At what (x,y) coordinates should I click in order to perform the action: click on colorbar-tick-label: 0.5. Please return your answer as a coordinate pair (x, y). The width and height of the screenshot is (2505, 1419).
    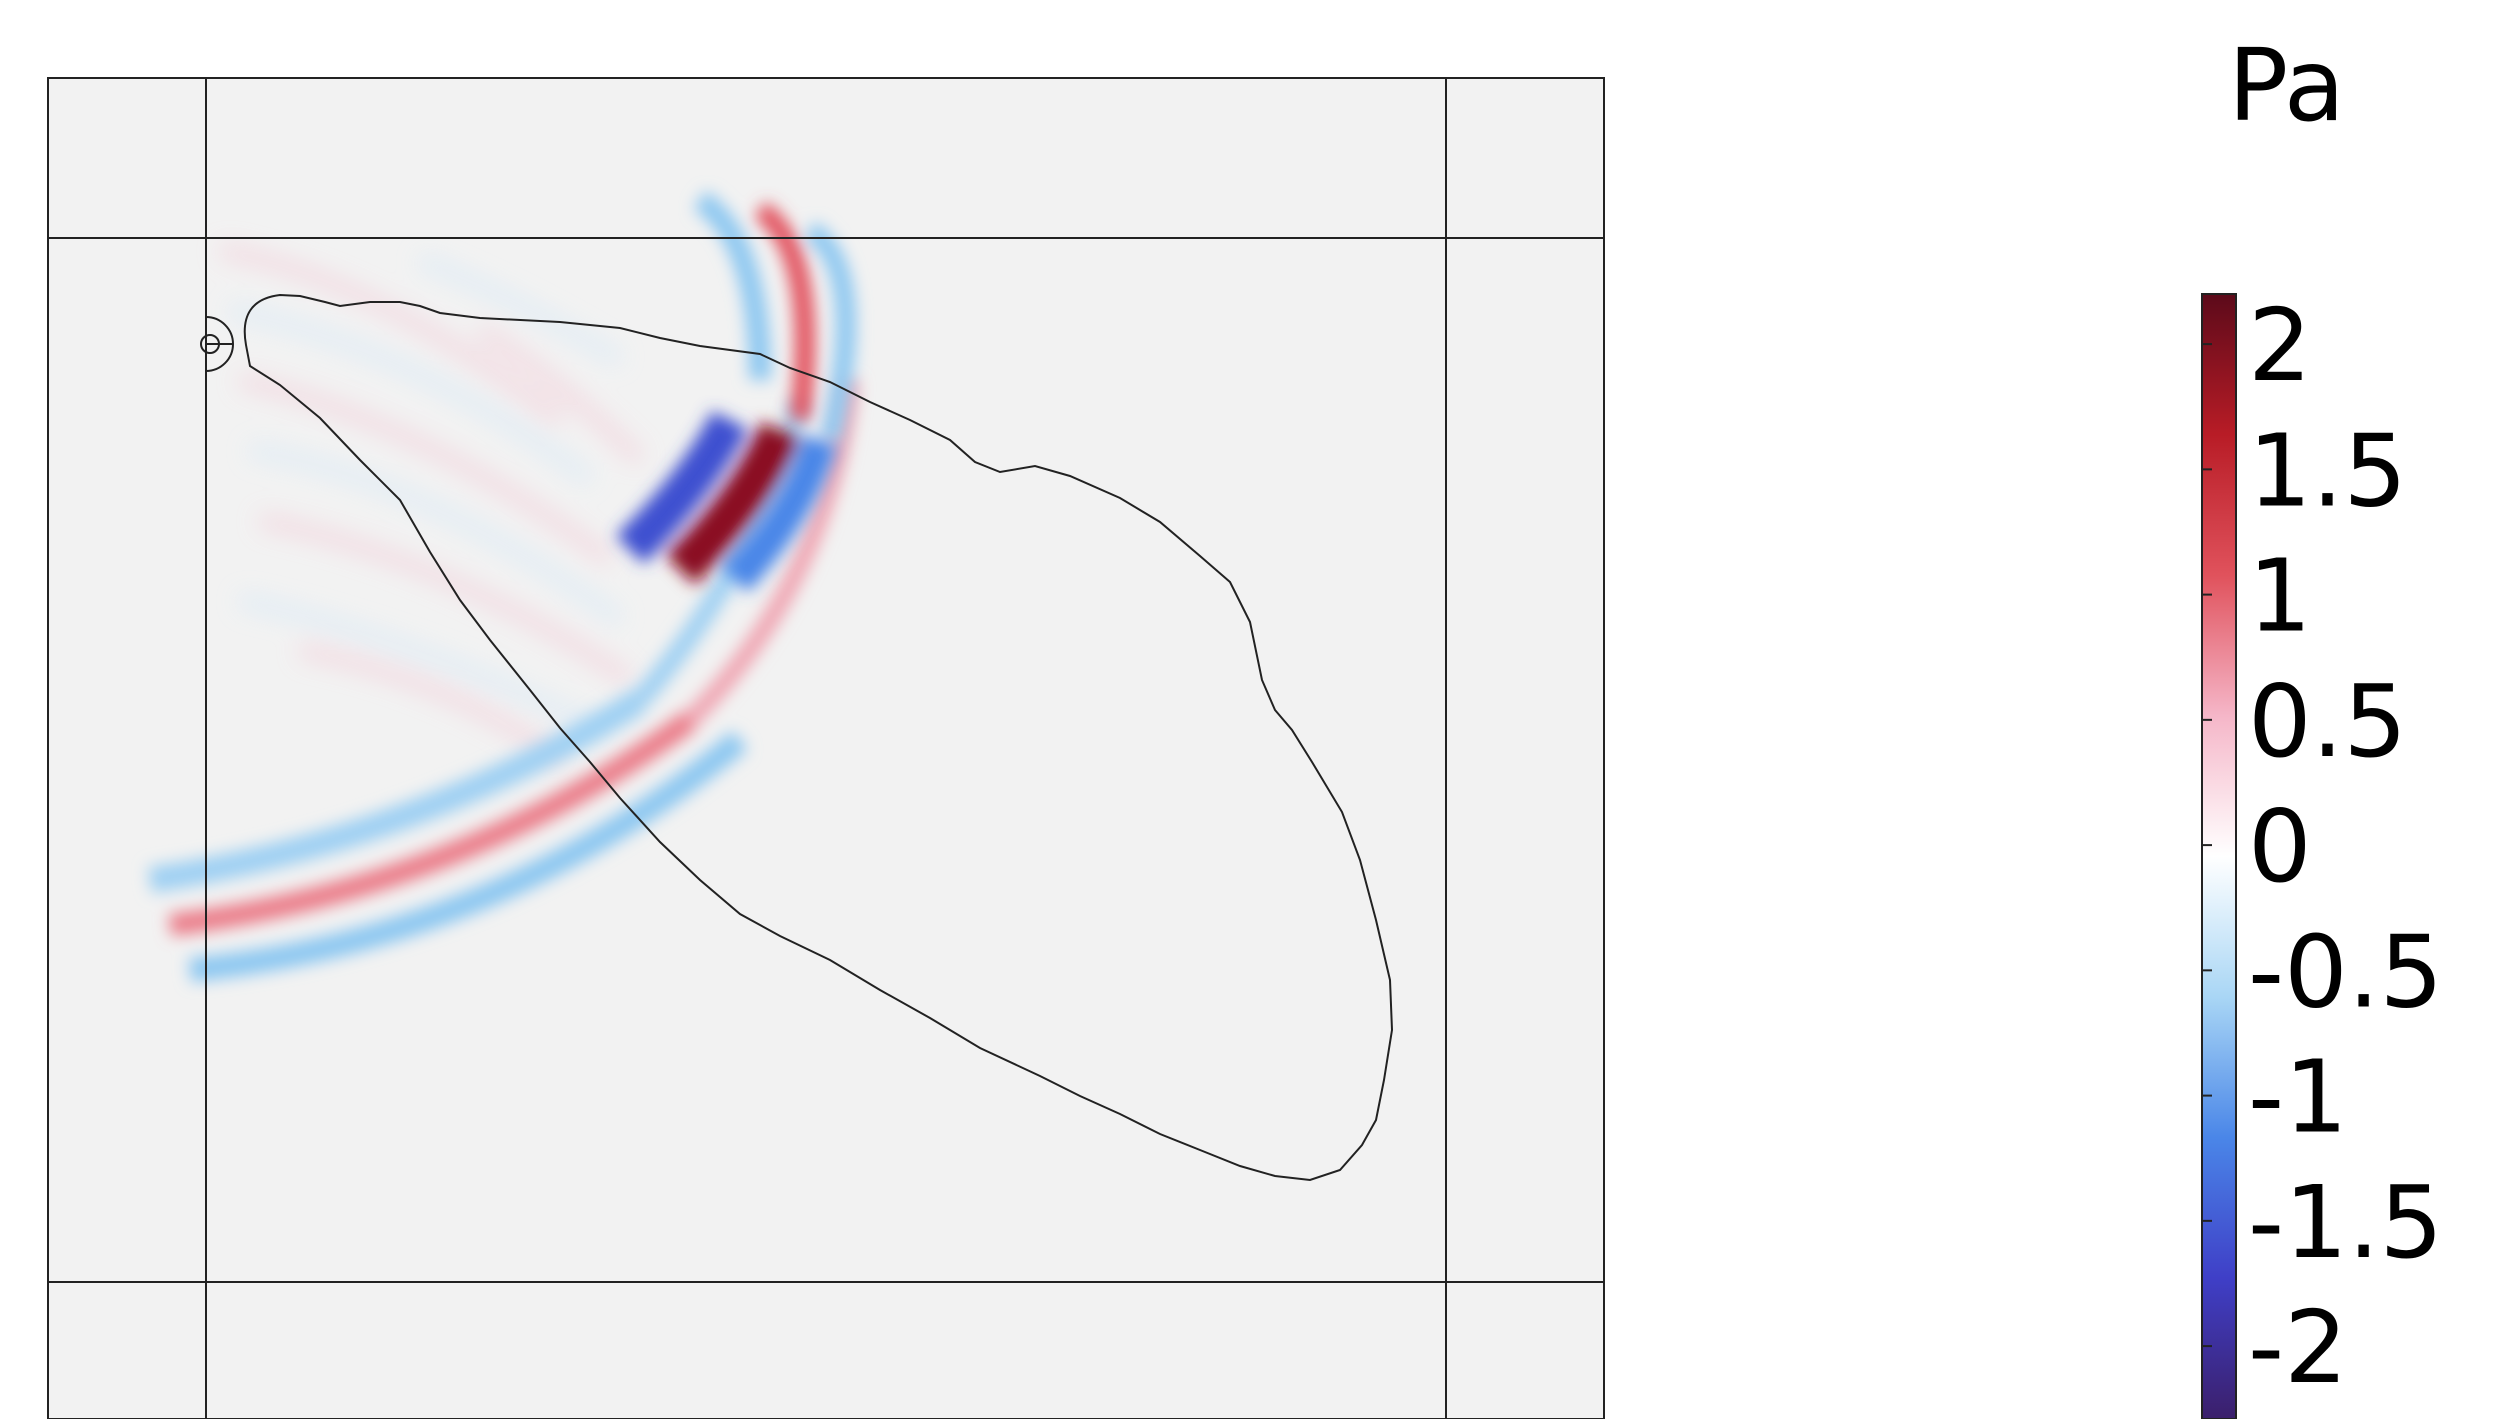
    Looking at the image, I should click on (2327, 721).